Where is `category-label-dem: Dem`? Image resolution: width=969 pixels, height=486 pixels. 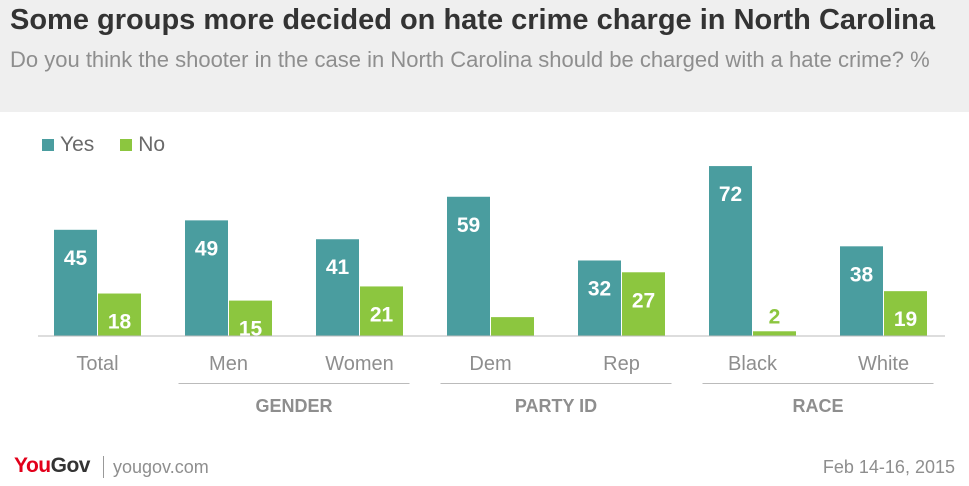
category-label-dem: Dem is located at coordinates (490, 364).